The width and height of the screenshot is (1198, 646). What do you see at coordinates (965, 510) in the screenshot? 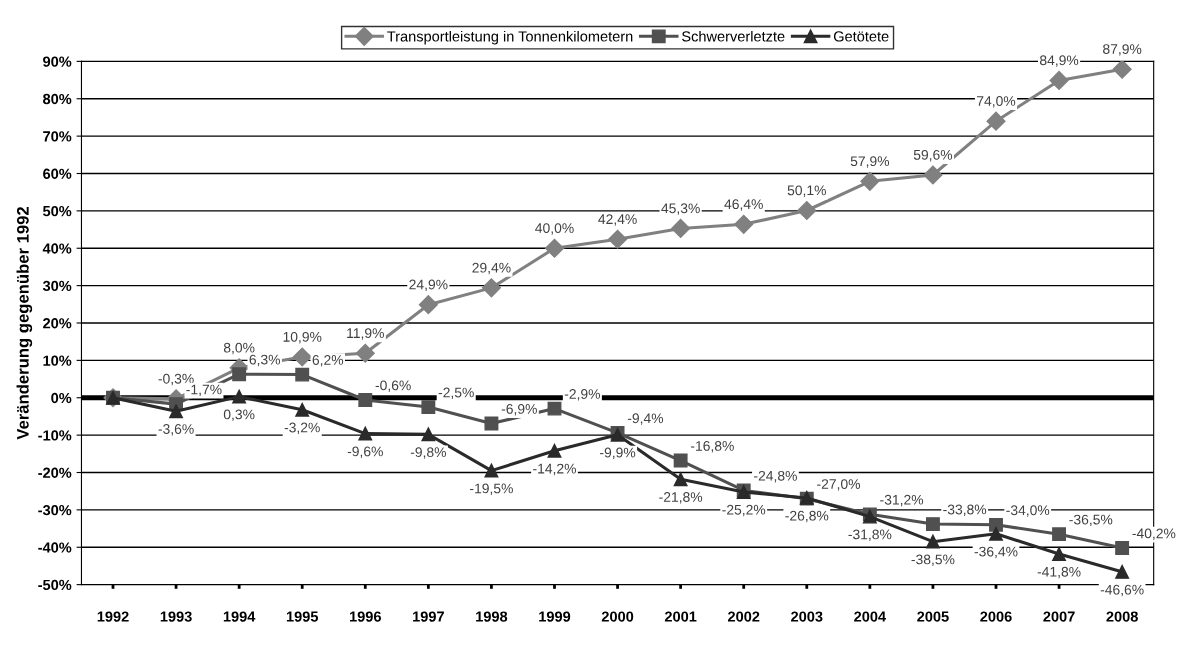
I see `data-label: -33,8%` at bounding box center [965, 510].